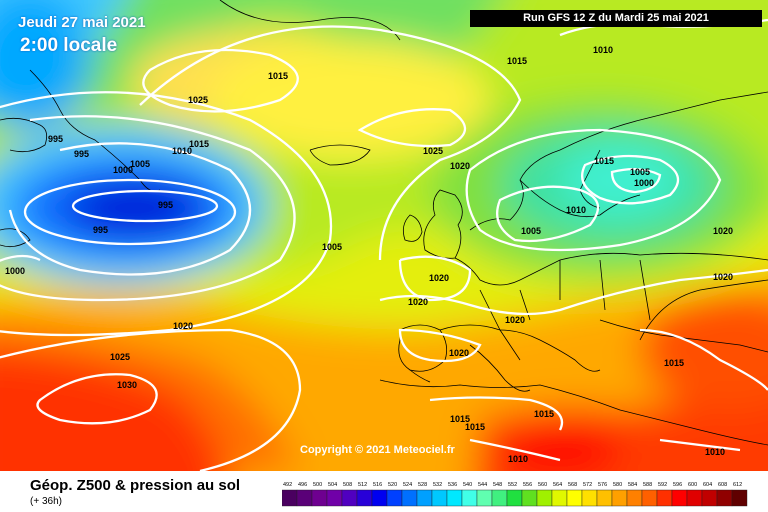  Describe the element at coordinates (662, 485) in the screenshot. I see `legend-level-label: 592` at that location.